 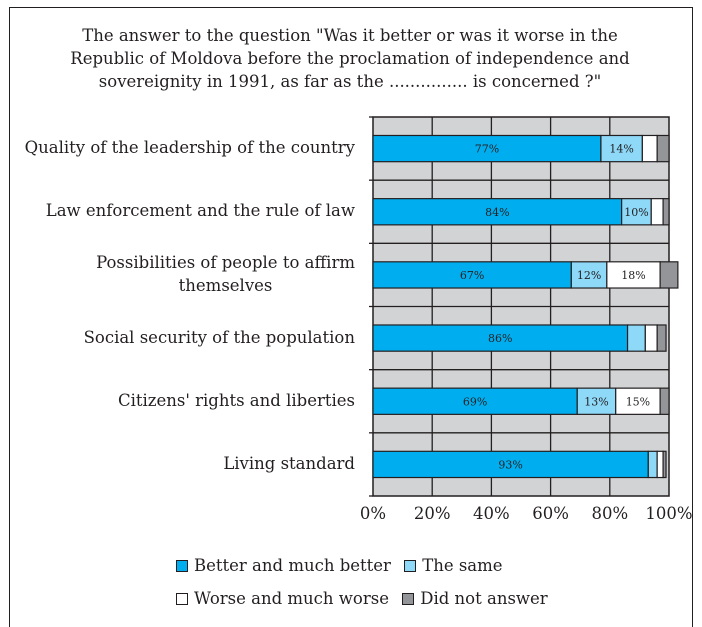 What do you see at coordinates (621, 149) in the screenshot?
I see `bar-value-label: 14%` at bounding box center [621, 149].